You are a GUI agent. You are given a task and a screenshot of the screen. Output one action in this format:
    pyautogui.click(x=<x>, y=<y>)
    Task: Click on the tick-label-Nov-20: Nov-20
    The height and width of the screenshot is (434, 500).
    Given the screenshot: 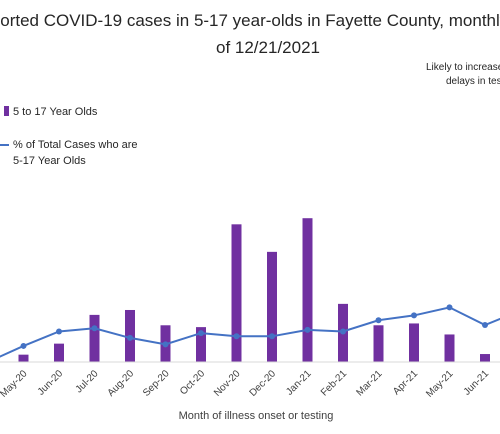 What is the action you would take?
    pyautogui.click(x=227, y=383)
    